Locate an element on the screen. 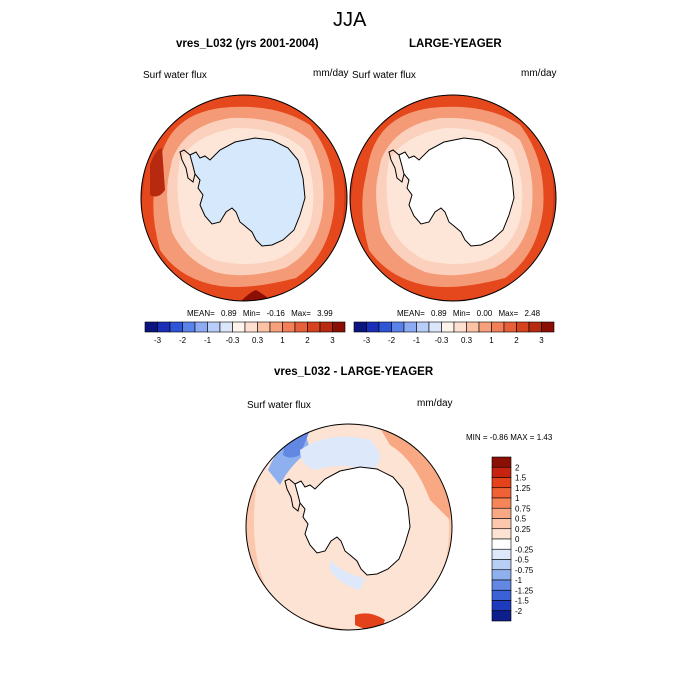 This screenshot has height=700, width=700. panel-2-mean-label: MEAN= is located at coordinates (411, 313).